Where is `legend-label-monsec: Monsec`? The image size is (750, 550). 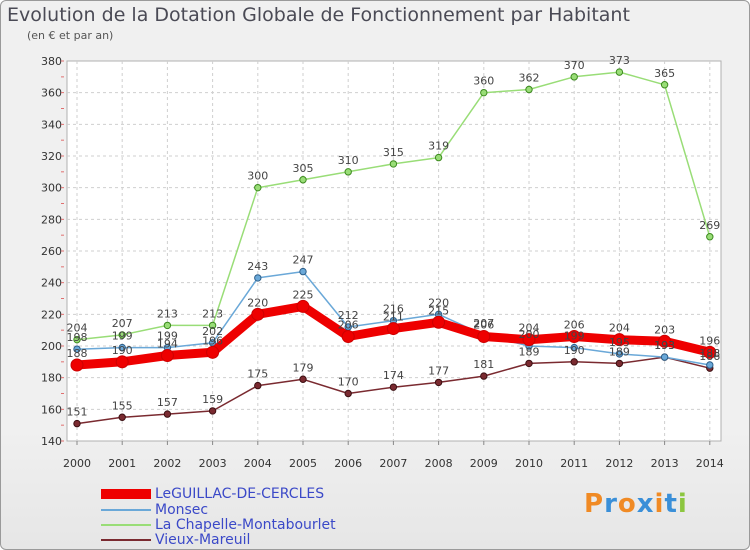
legend-label-monsec: Monsec is located at coordinates (182, 510).